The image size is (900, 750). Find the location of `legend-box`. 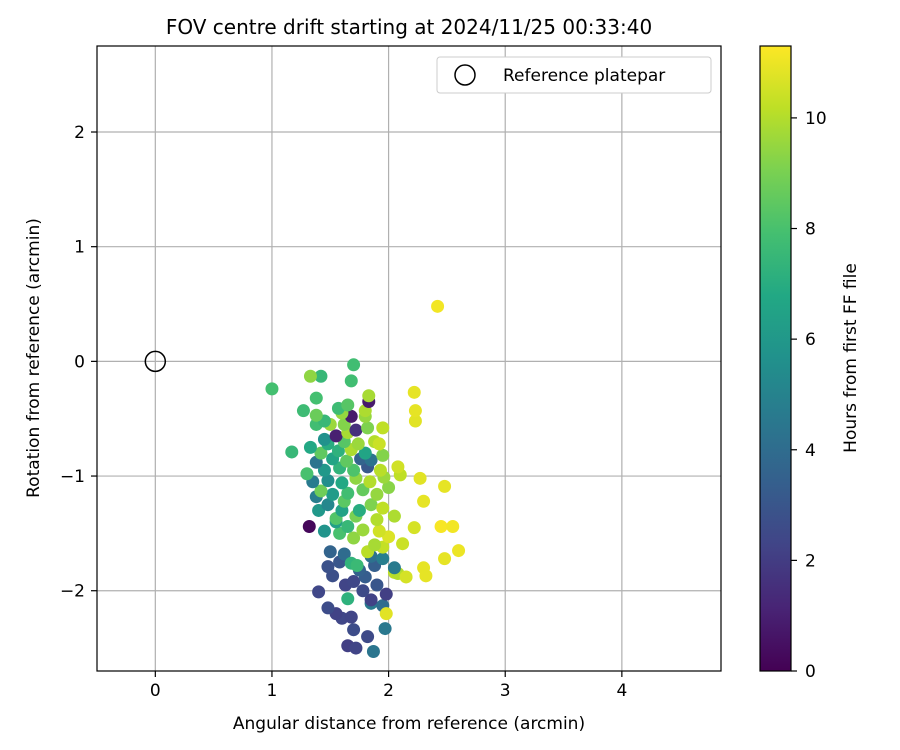

legend-box is located at coordinates (574, 75).